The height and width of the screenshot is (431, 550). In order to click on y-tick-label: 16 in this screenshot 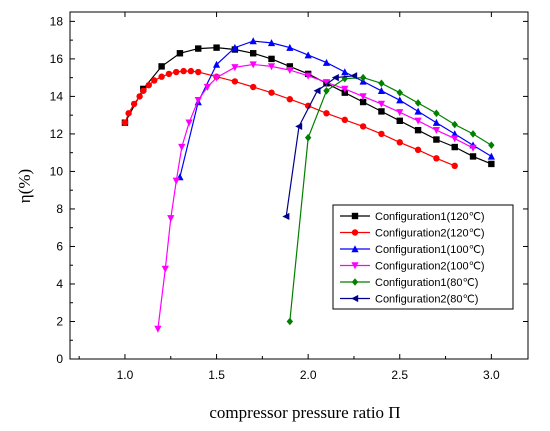, I will do `click(57, 59)`.